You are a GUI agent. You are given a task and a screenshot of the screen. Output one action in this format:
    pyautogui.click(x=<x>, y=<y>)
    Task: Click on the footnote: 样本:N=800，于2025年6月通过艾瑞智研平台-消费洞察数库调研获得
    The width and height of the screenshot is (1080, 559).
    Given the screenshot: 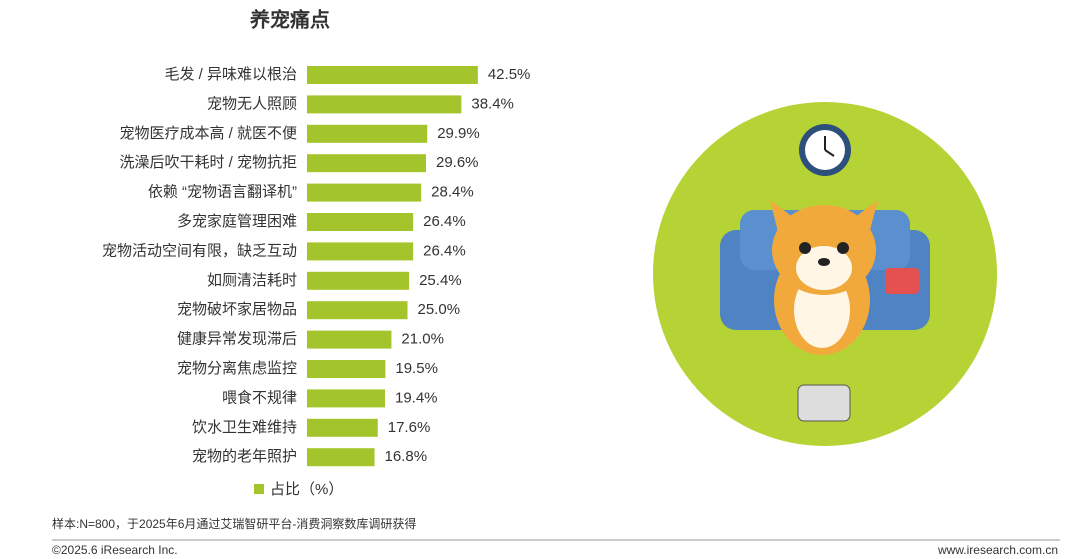 What is the action you would take?
    pyautogui.click(x=234, y=523)
    